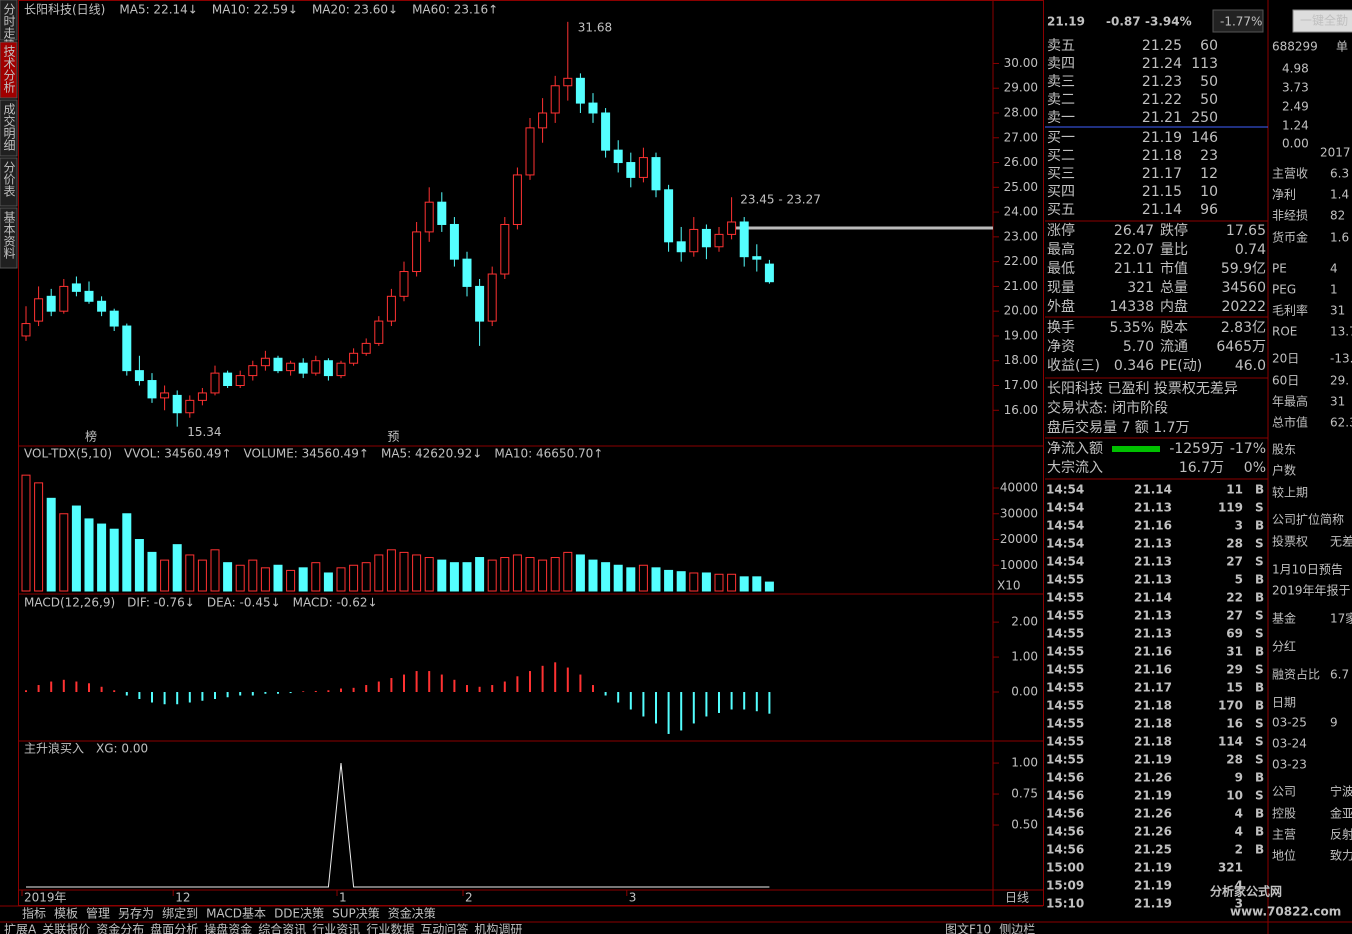 Image resolution: width=1352 pixels, height=934 pixels. What do you see at coordinates (1024, 622) in the screenshot?
I see `y-tick-label: 2.00` at bounding box center [1024, 622].